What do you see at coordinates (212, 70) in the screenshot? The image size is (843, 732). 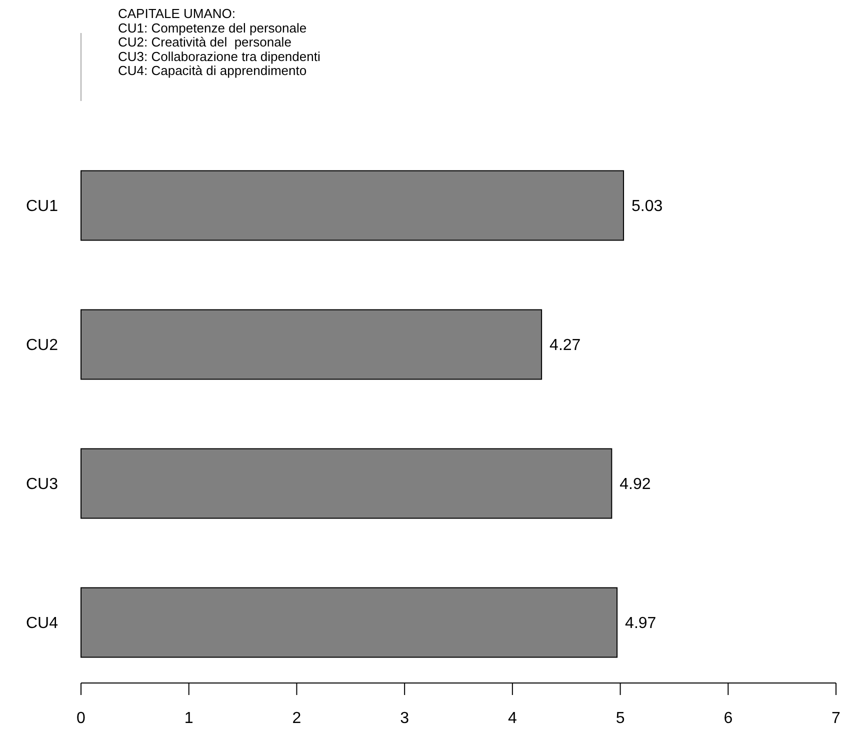 I see `text: CU4: Capacità di apprendimento` at bounding box center [212, 70].